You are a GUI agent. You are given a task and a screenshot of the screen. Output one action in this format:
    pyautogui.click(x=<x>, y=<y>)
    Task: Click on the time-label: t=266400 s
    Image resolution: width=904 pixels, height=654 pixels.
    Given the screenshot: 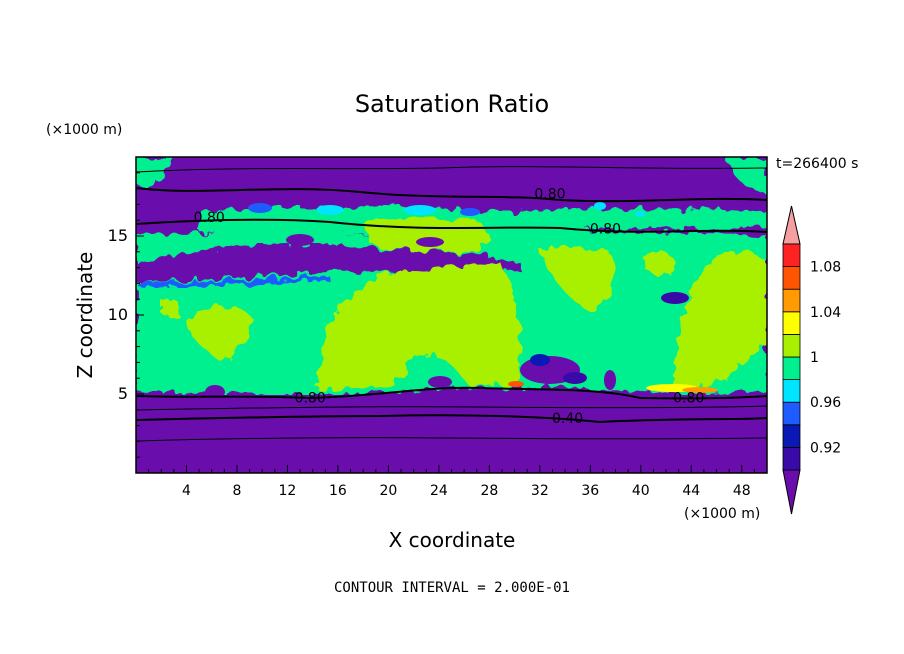 What is the action you would take?
    pyautogui.click(x=817, y=164)
    